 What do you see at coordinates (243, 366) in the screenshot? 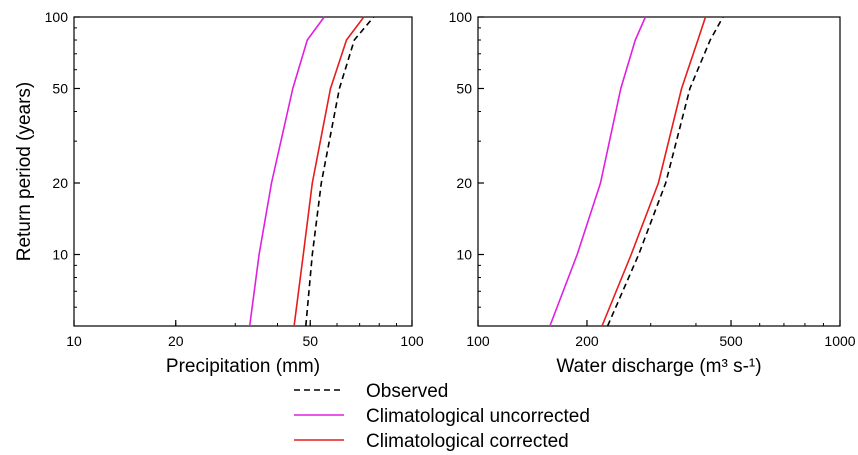
I see `x-axis-label: Precipitation (mm)` at bounding box center [243, 366].